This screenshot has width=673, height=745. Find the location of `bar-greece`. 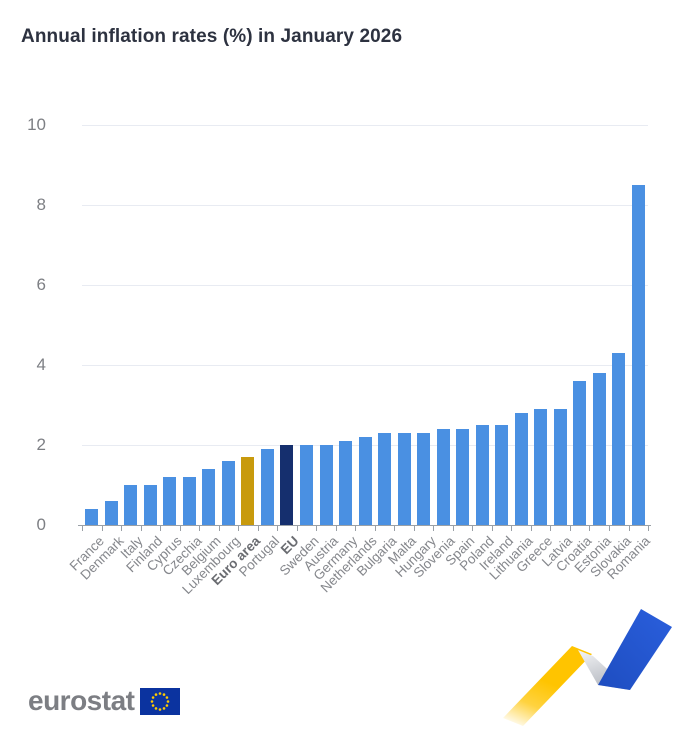

bar-greece is located at coordinates (541, 467).